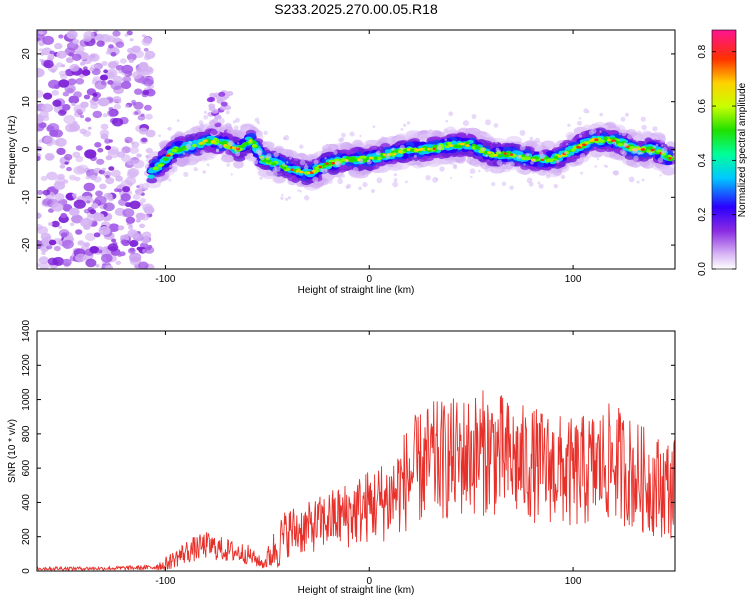 This screenshot has width=750, height=600. What do you see at coordinates (26, 330) in the screenshot?
I see `snr-y-tick-label: 1400` at bounding box center [26, 330].